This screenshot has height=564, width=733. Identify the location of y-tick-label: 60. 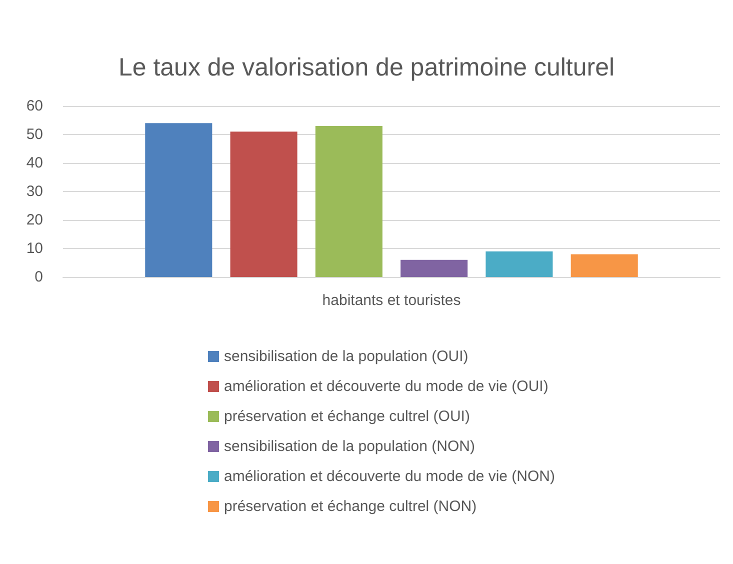
(34, 106).